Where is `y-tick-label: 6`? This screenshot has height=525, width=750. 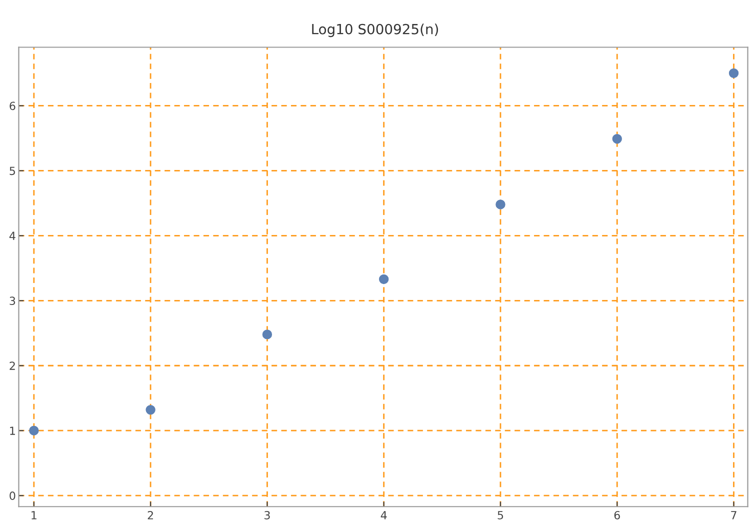 y-tick-label: 6 is located at coordinates (13, 106).